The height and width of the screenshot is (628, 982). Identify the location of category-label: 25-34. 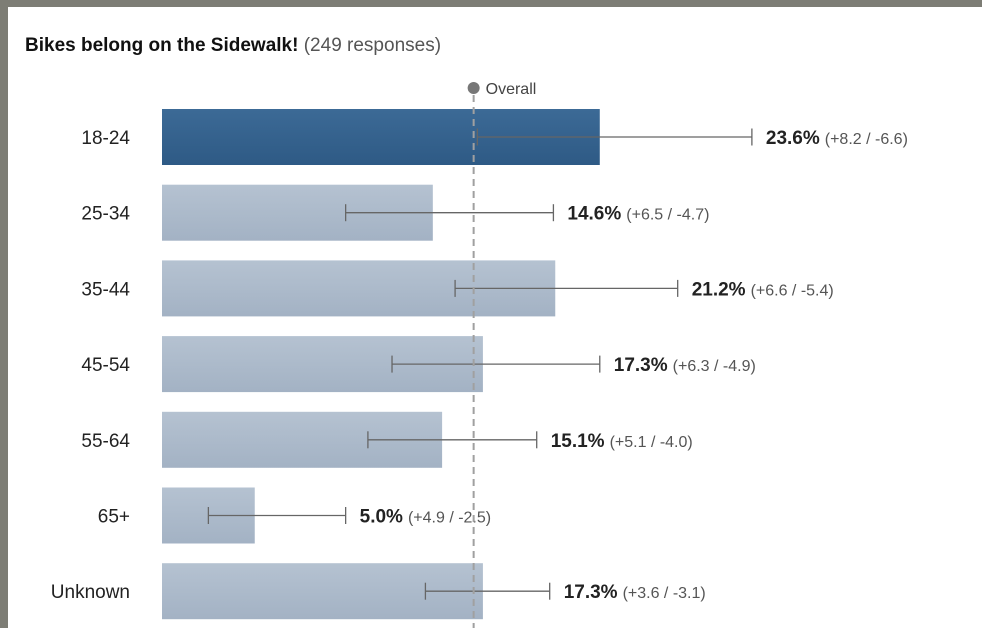
(105, 214).